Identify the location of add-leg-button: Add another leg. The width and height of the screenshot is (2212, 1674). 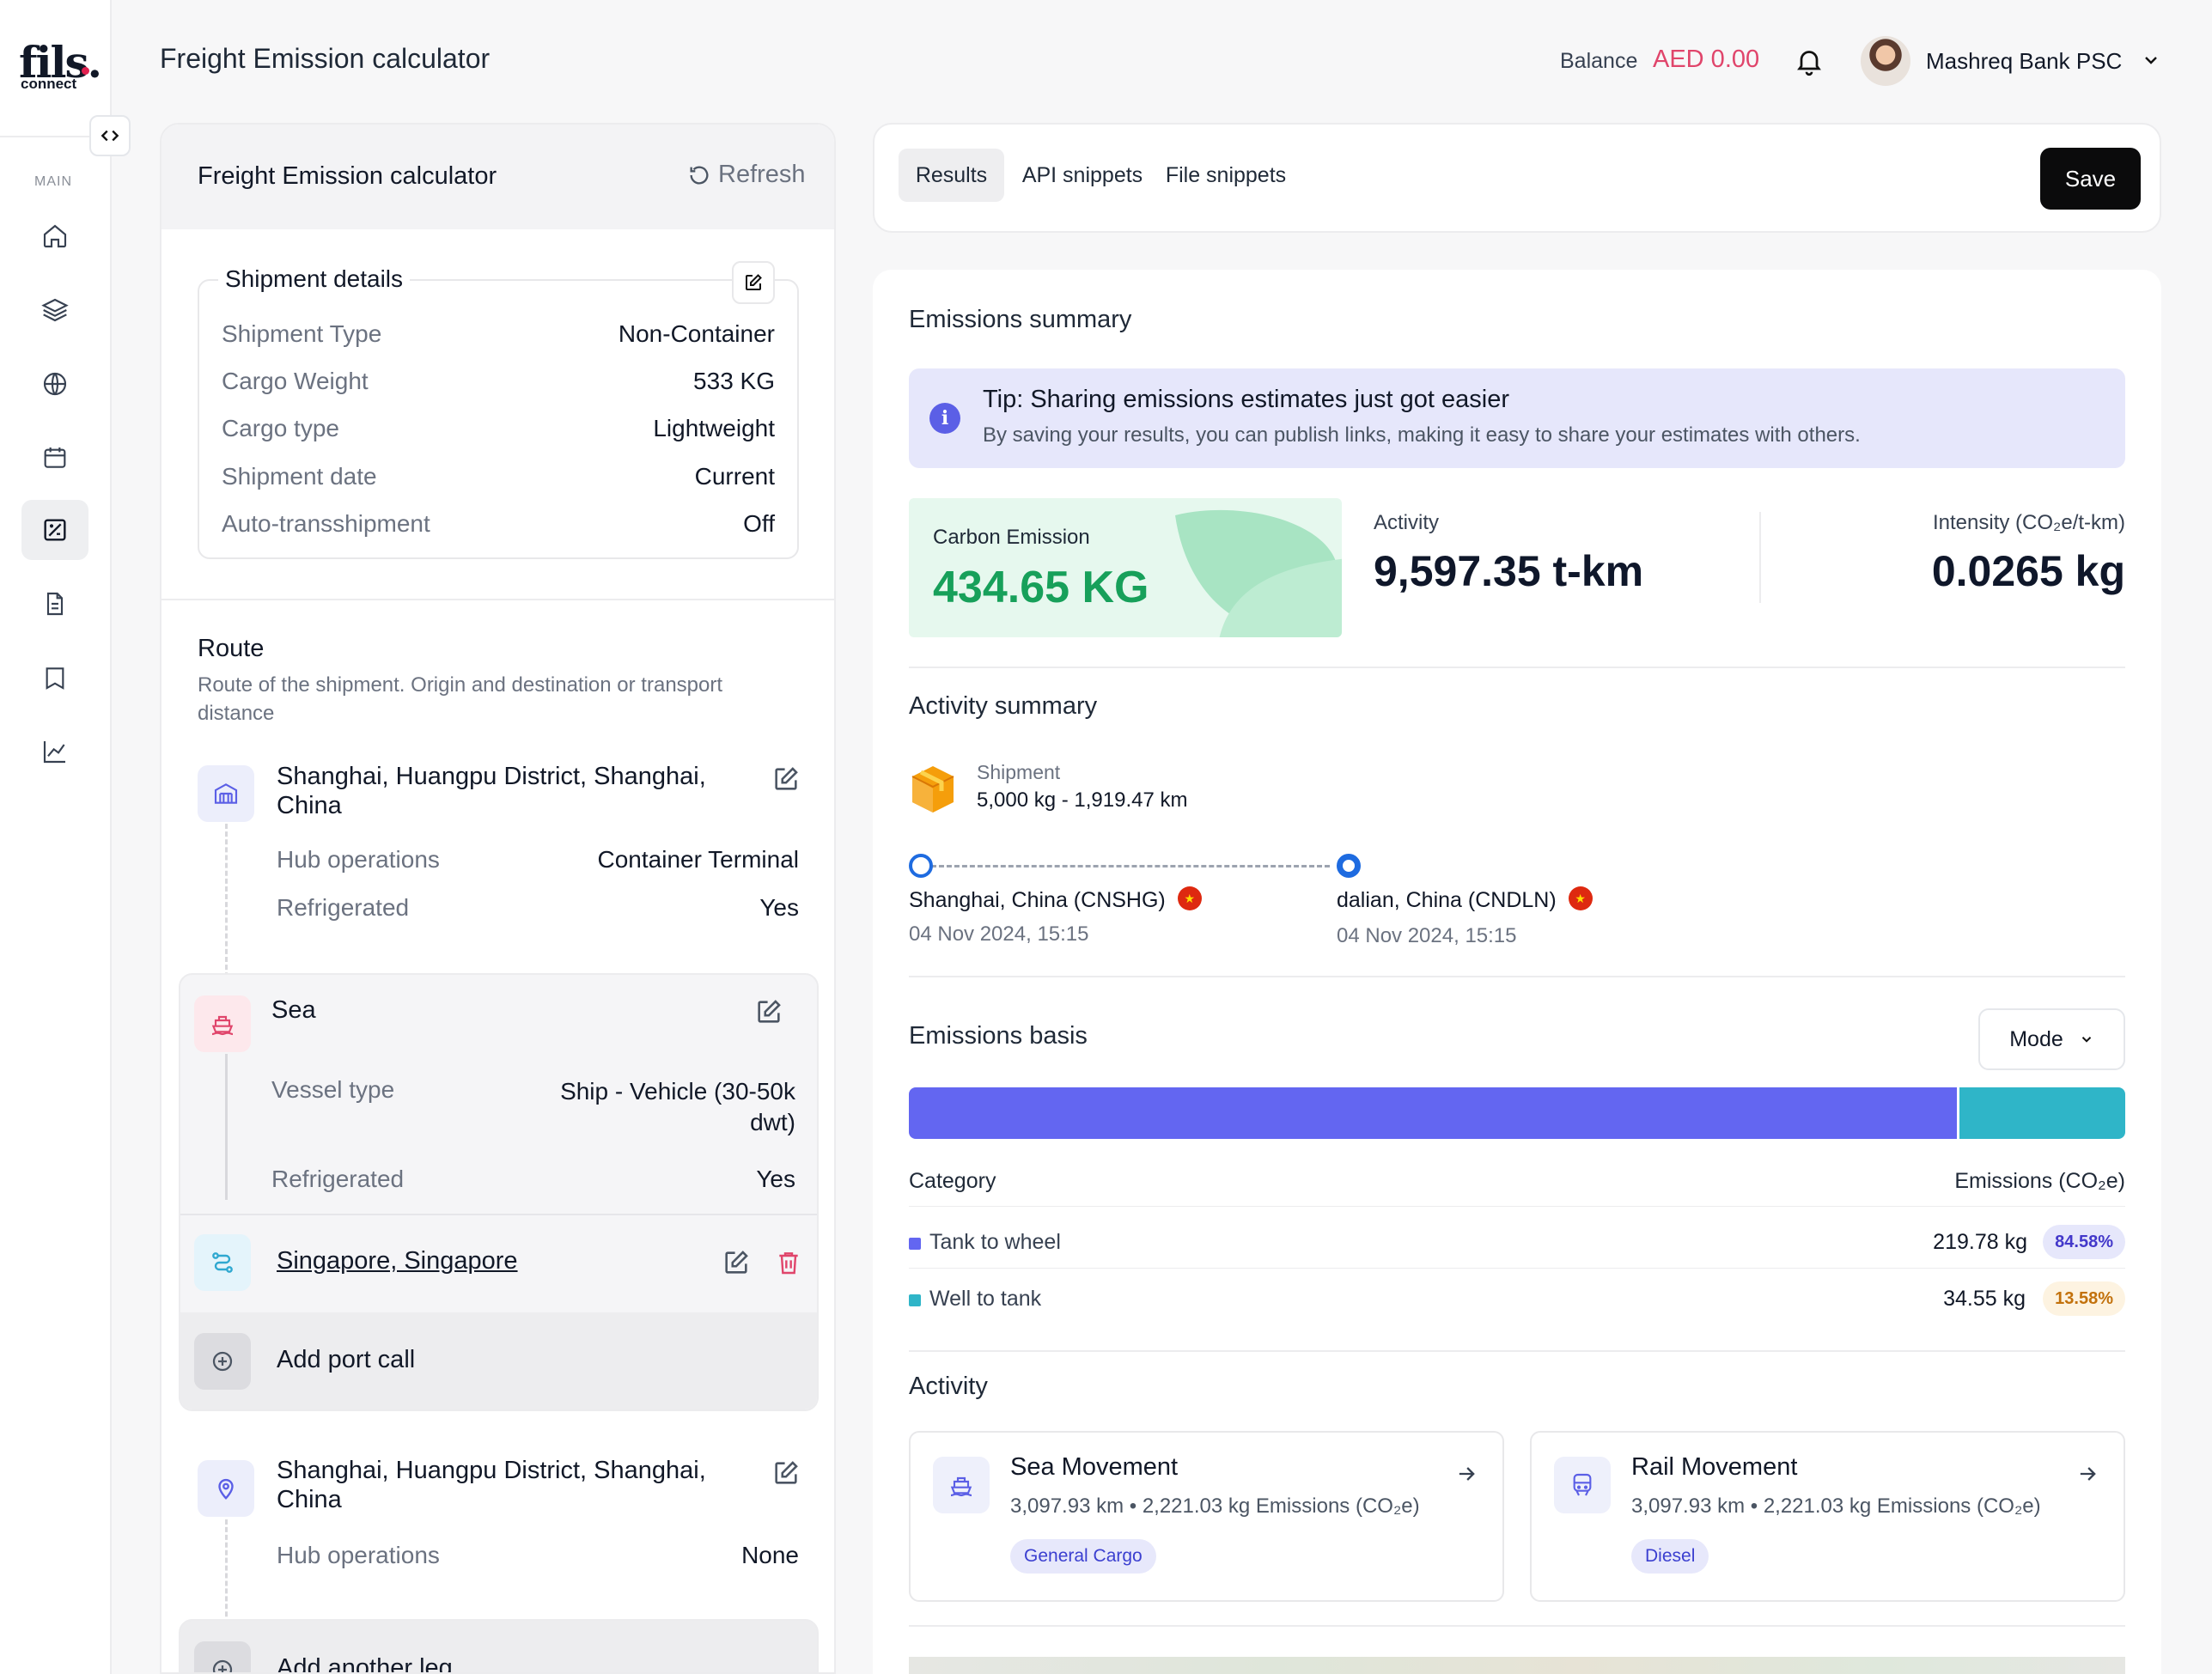
(499, 1645).